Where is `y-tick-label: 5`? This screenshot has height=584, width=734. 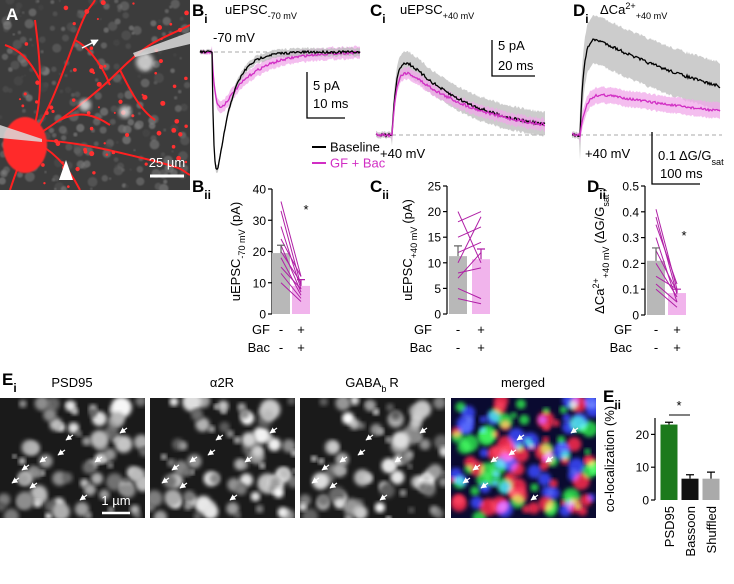 y-tick-label: 5 is located at coordinates (437, 289).